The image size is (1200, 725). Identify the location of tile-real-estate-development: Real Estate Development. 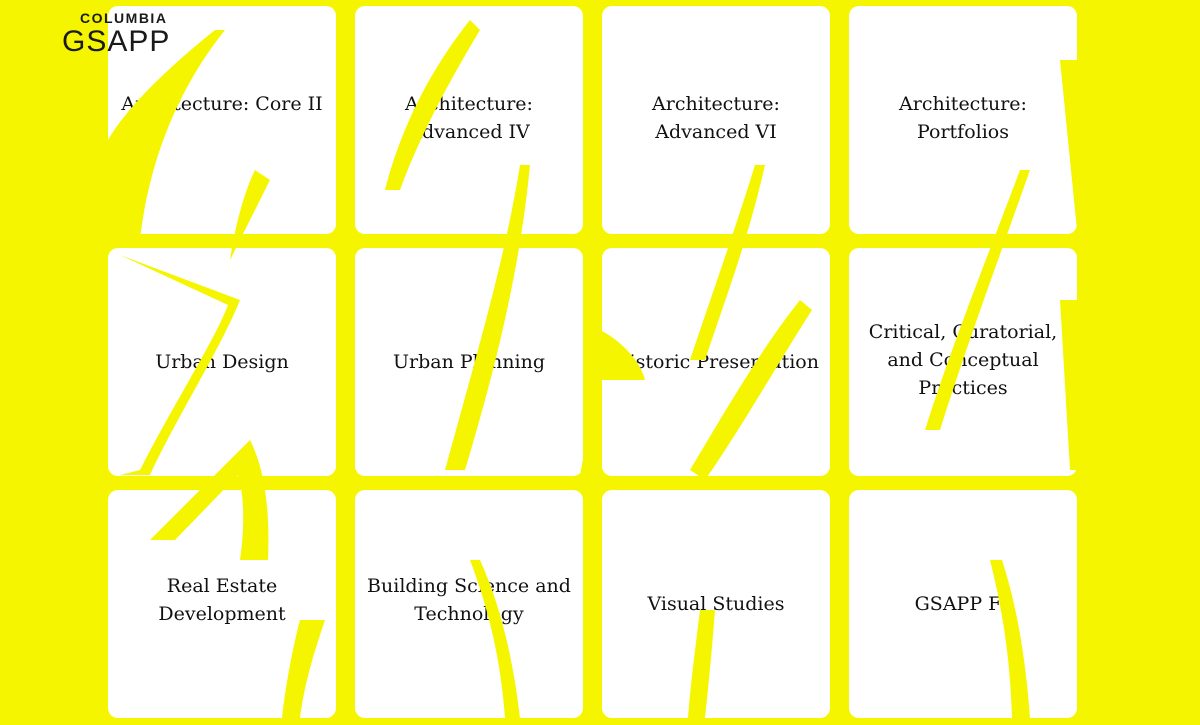
(222, 604).